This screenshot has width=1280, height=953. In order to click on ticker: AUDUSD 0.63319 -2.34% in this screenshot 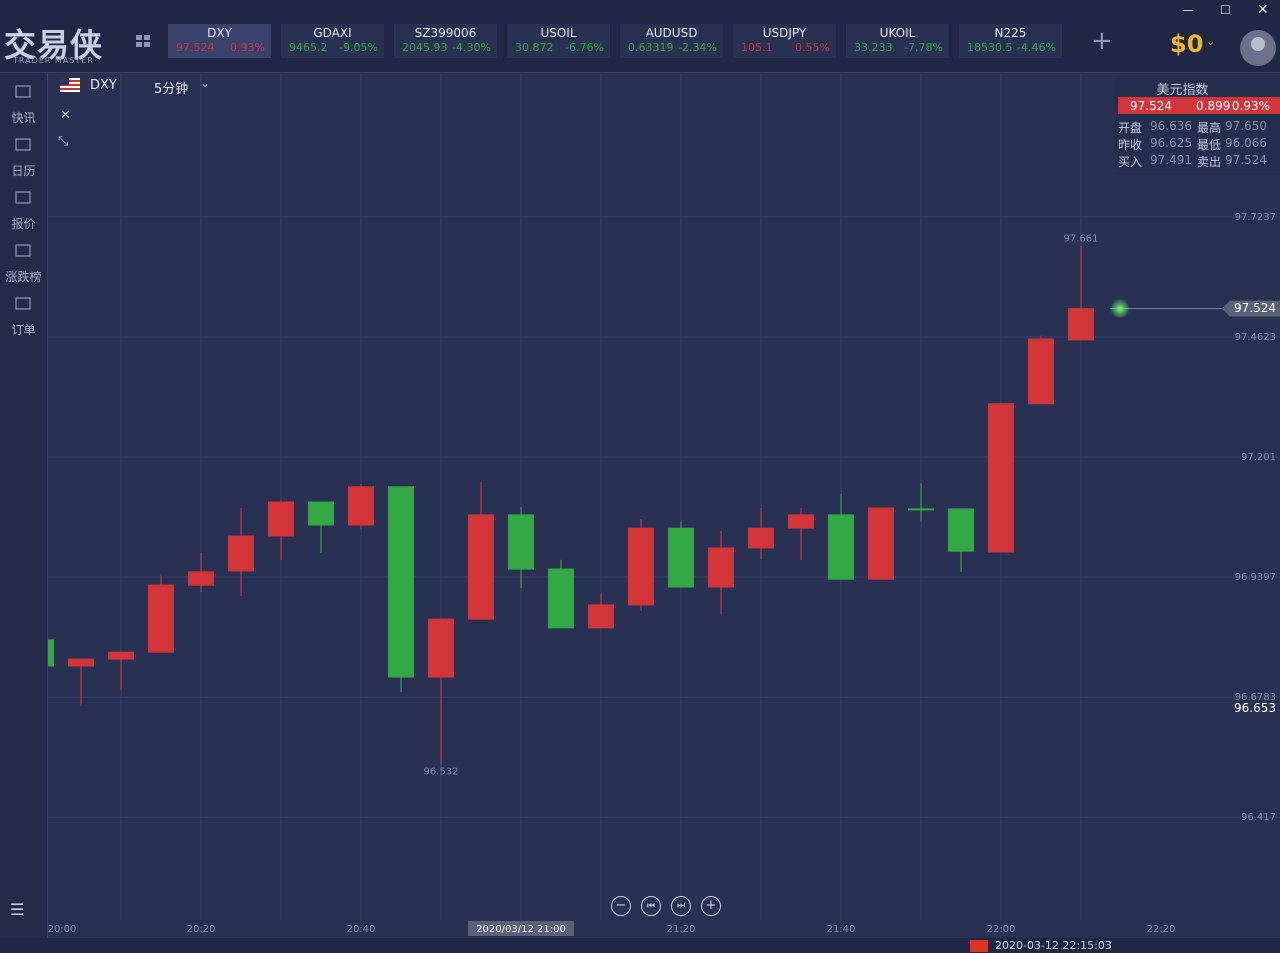, I will do `click(671, 41)`.